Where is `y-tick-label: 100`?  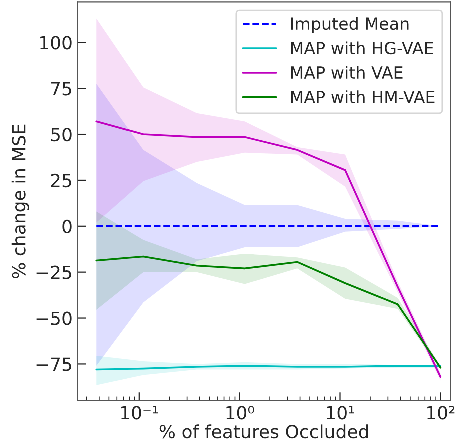 y-tick-label: 100 is located at coordinates (56, 43).